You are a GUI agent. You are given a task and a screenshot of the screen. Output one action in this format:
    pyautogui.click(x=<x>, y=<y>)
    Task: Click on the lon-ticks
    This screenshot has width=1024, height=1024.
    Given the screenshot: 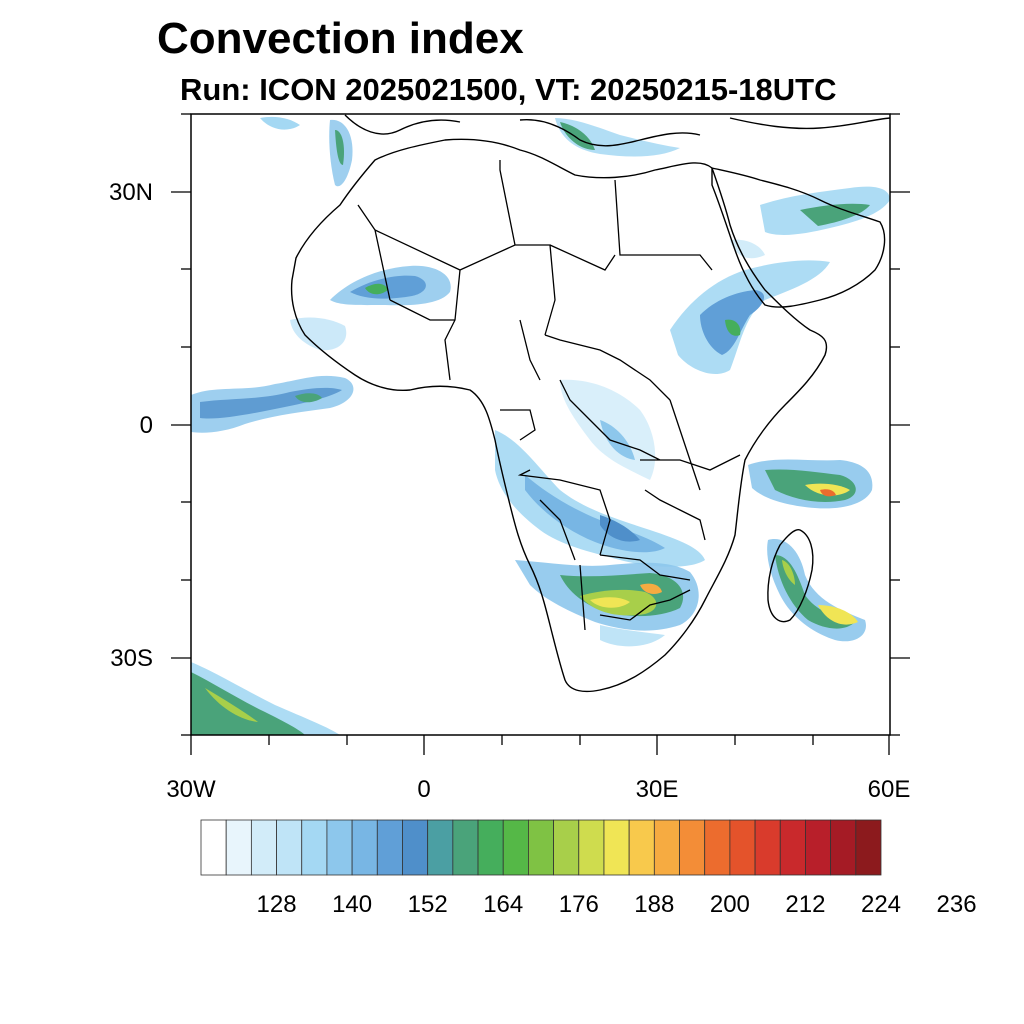 What is the action you would take?
    pyautogui.click(x=540, y=745)
    